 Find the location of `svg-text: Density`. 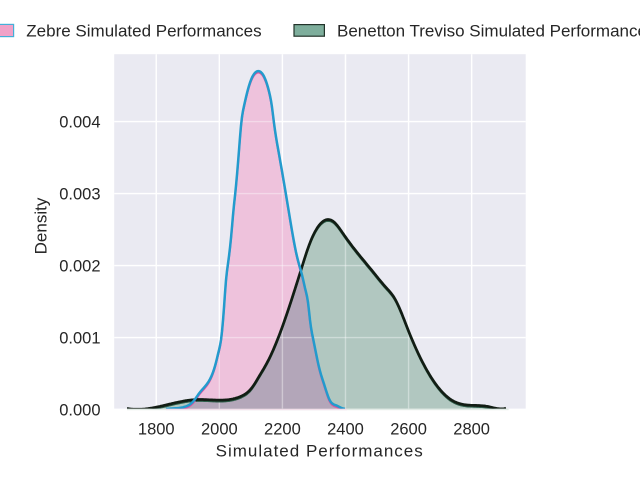

svg-text: Density is located at coordinates (41, 225).